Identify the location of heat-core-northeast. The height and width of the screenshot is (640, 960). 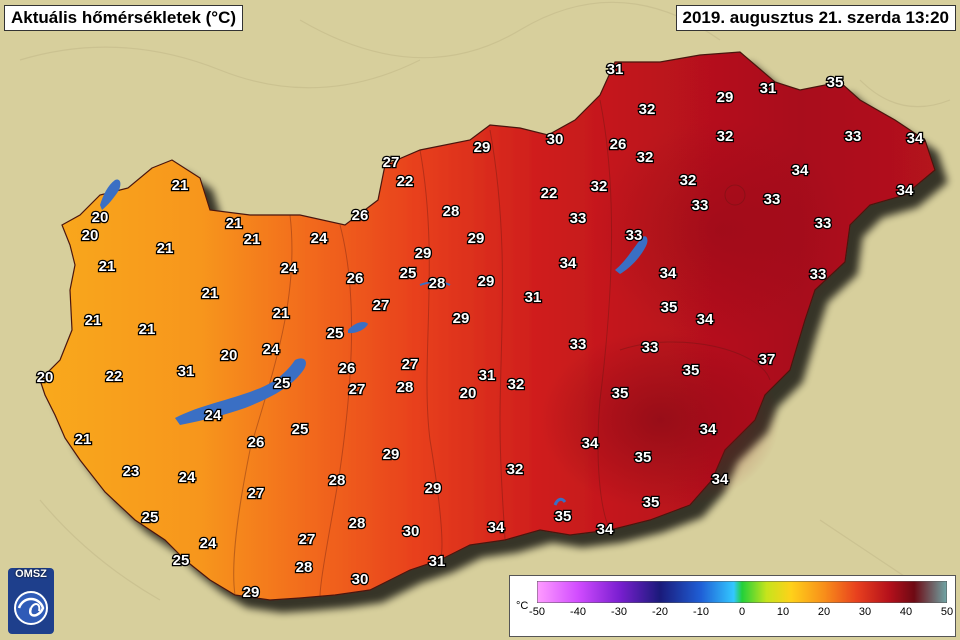
(720, 230).